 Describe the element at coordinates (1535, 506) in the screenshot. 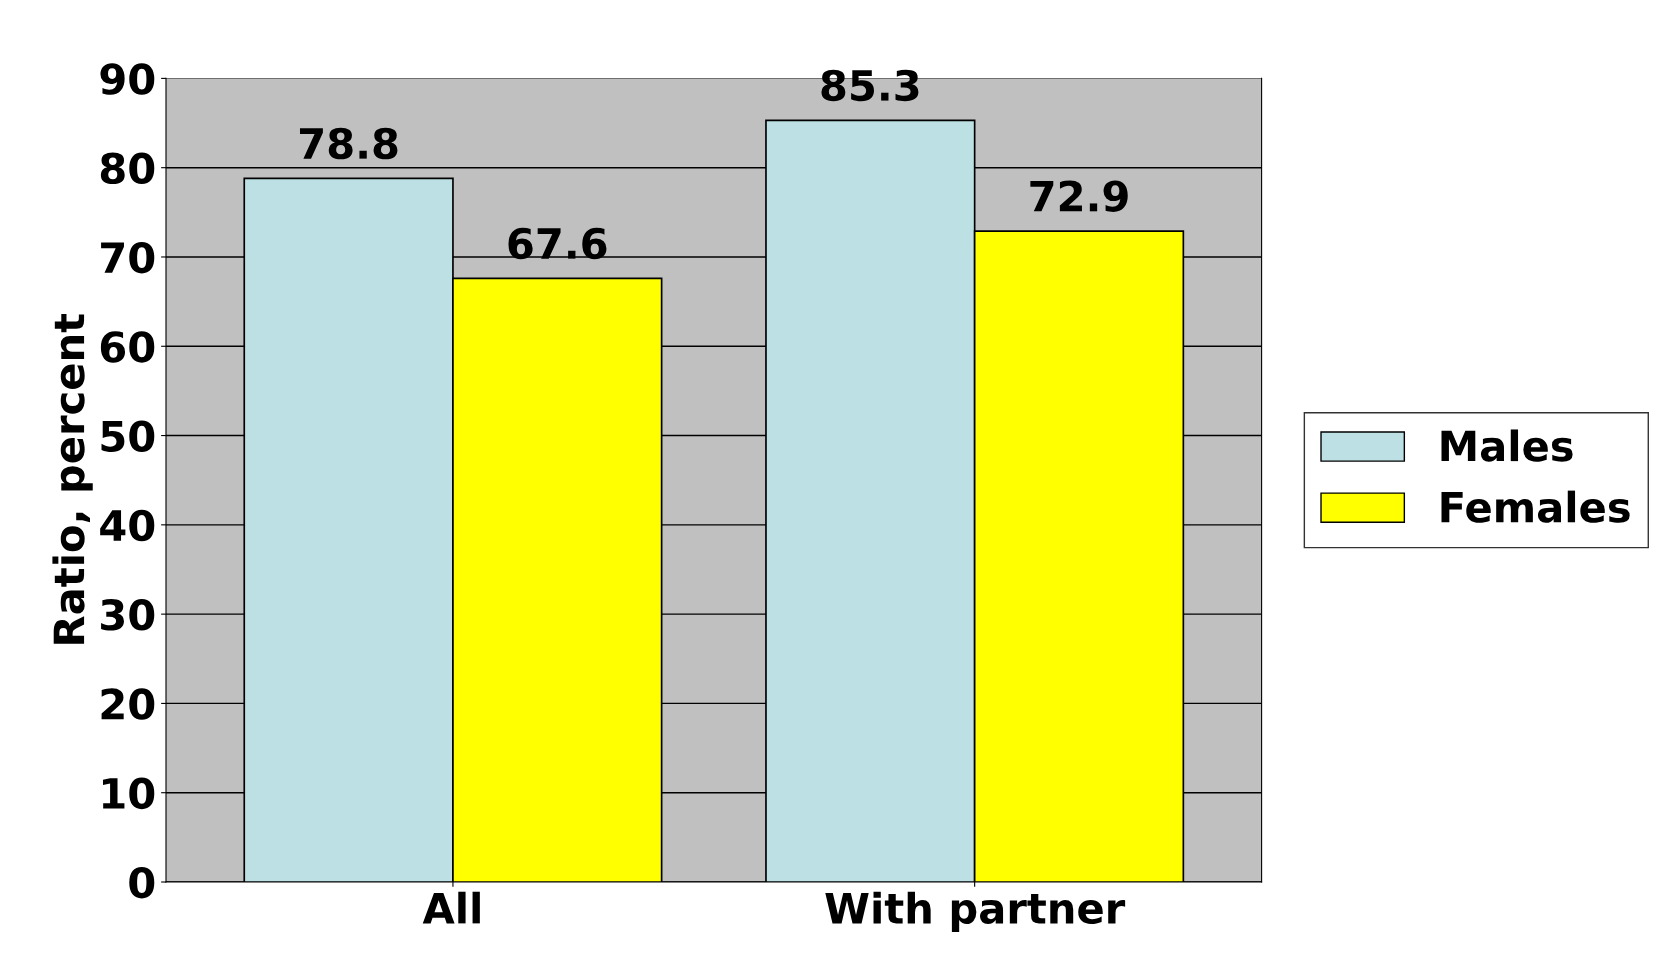

I see `legend-label: Females` at that location.